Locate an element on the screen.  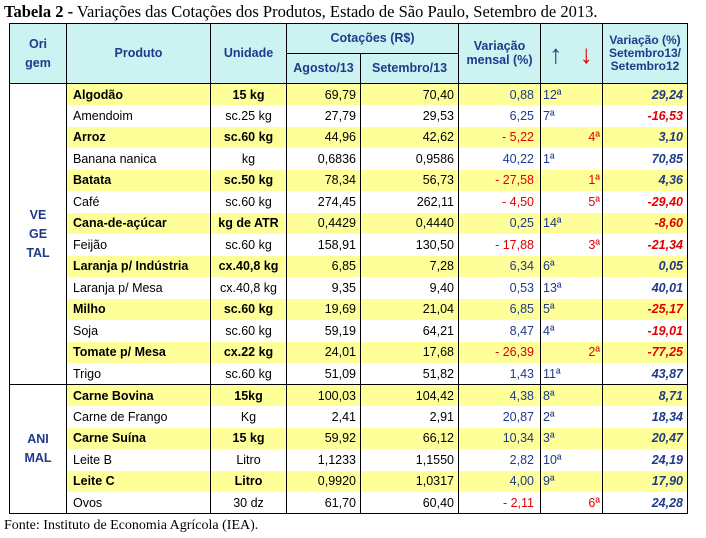
table-row: Milho sc.60 kg 19,69 21,04 6,85 5ª -25,17 is located at coordinates (349, 309).